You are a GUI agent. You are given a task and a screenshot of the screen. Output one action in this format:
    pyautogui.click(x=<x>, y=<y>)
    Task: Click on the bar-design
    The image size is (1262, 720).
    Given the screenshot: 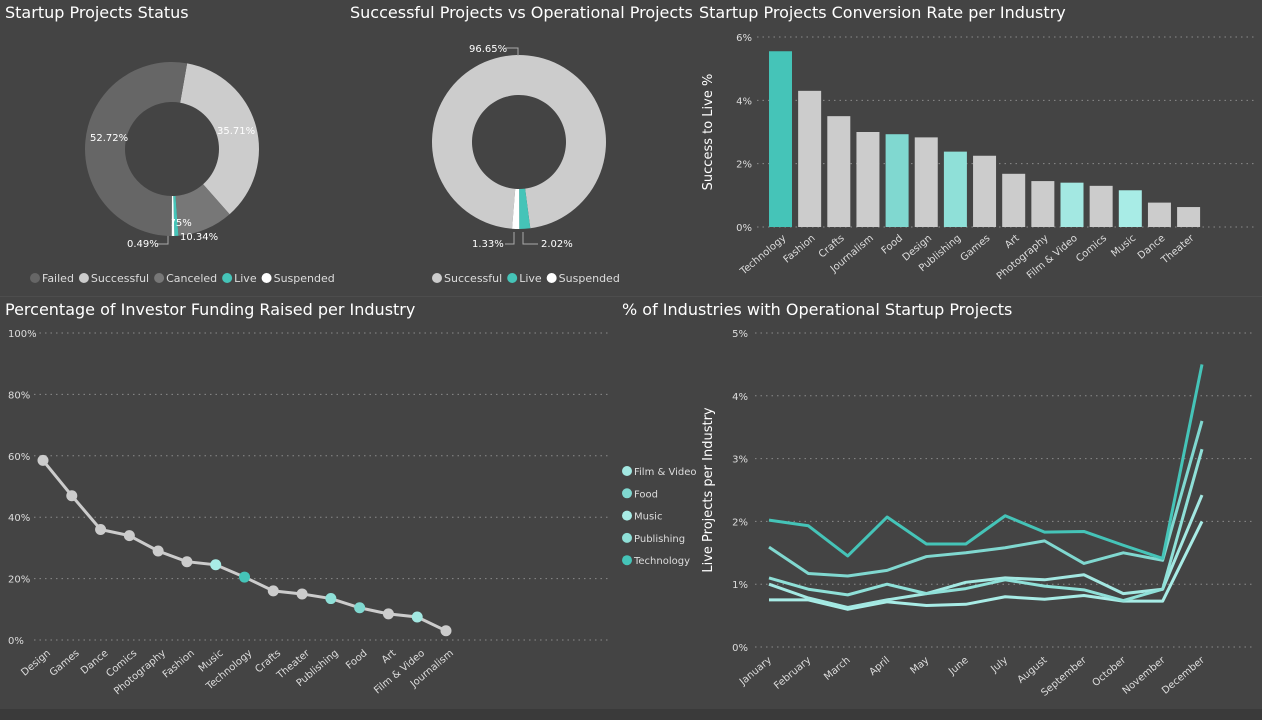 What is the action you would take?
    pyautogui.click(x=926, y=182)
    